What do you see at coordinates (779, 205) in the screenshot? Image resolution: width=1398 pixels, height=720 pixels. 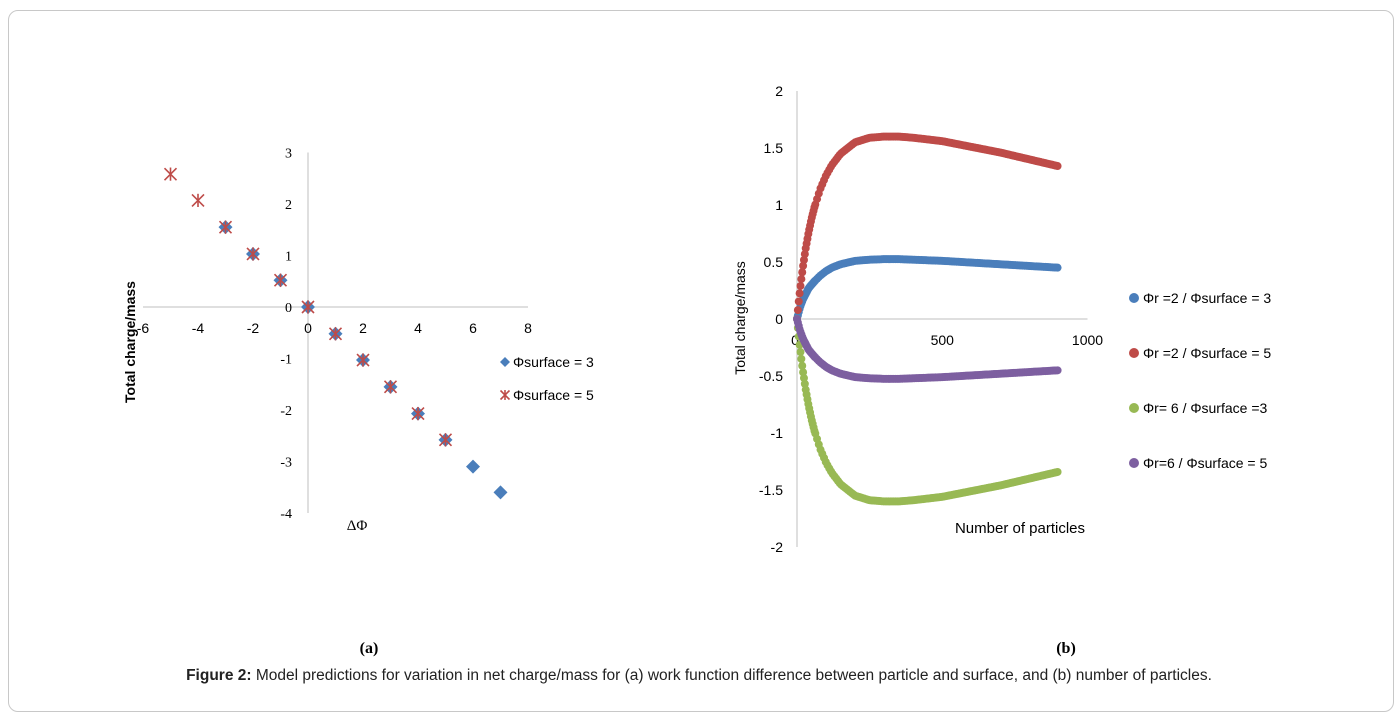 I see `chart-b-y-tick: 1` at bounding box center [779, 205].